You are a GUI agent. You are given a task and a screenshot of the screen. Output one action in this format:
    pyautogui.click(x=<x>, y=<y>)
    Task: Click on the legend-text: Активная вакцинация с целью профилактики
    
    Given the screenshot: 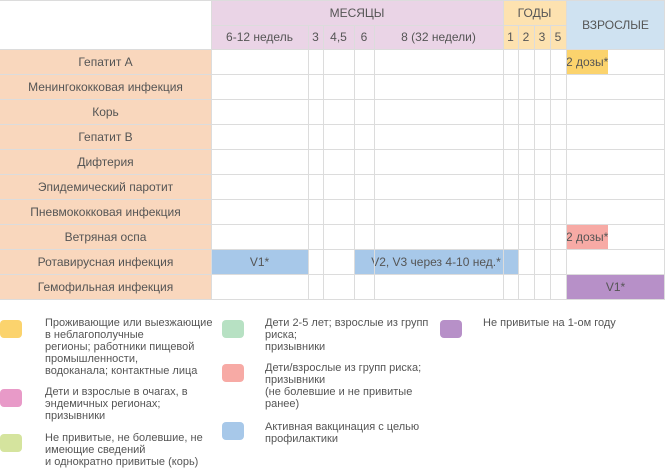 What is the action you would take?
    pyautogui.click(x=342, y=433)
    